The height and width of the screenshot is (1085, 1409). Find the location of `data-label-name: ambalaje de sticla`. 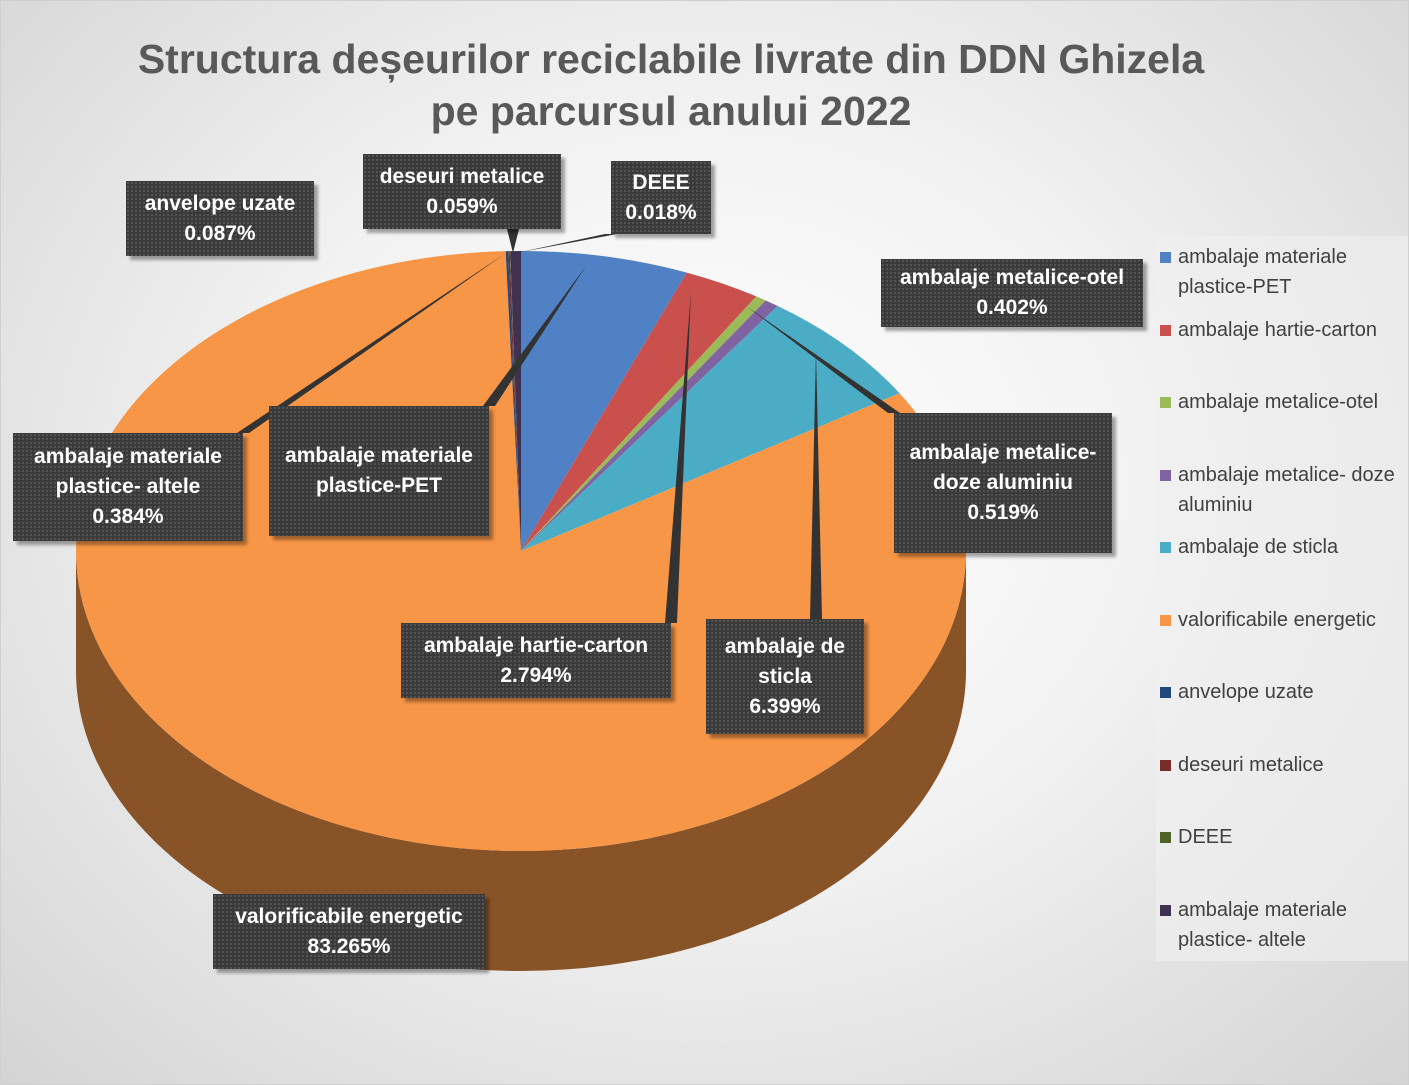

data-label-name: ambalaje de sticla is located at coordinates (785, 661).